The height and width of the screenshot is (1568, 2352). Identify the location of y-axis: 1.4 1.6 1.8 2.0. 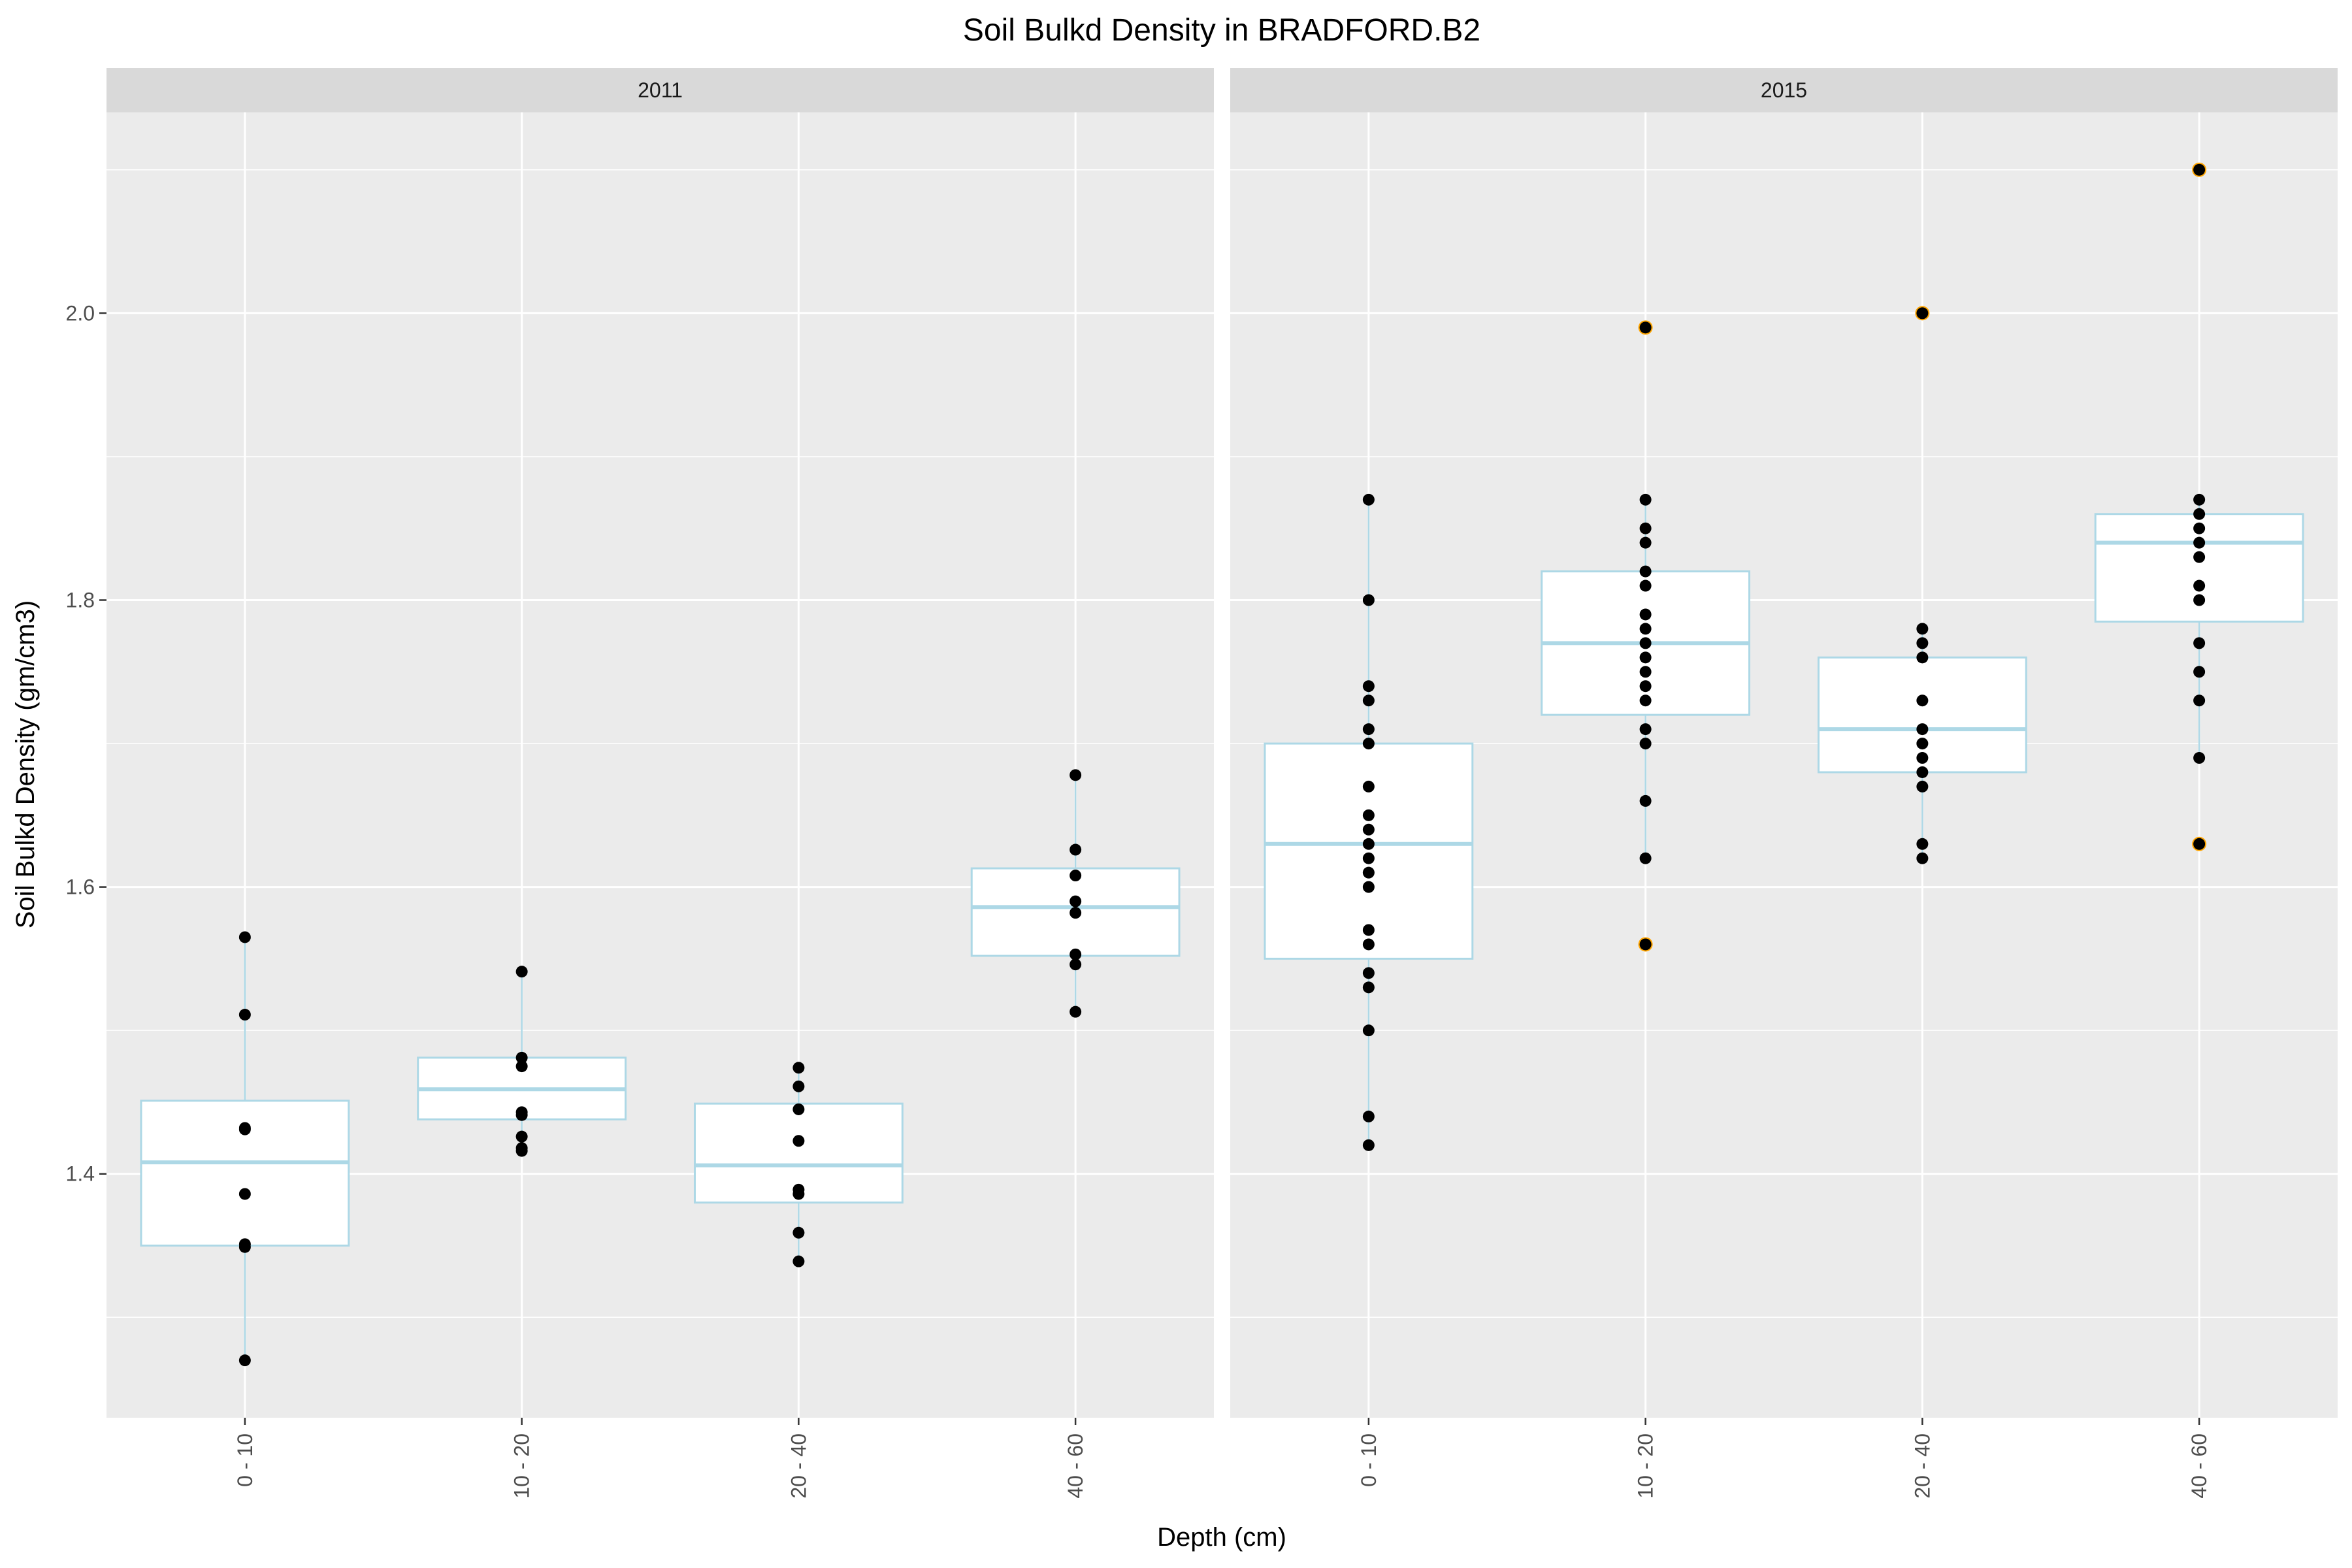
(86, 743).